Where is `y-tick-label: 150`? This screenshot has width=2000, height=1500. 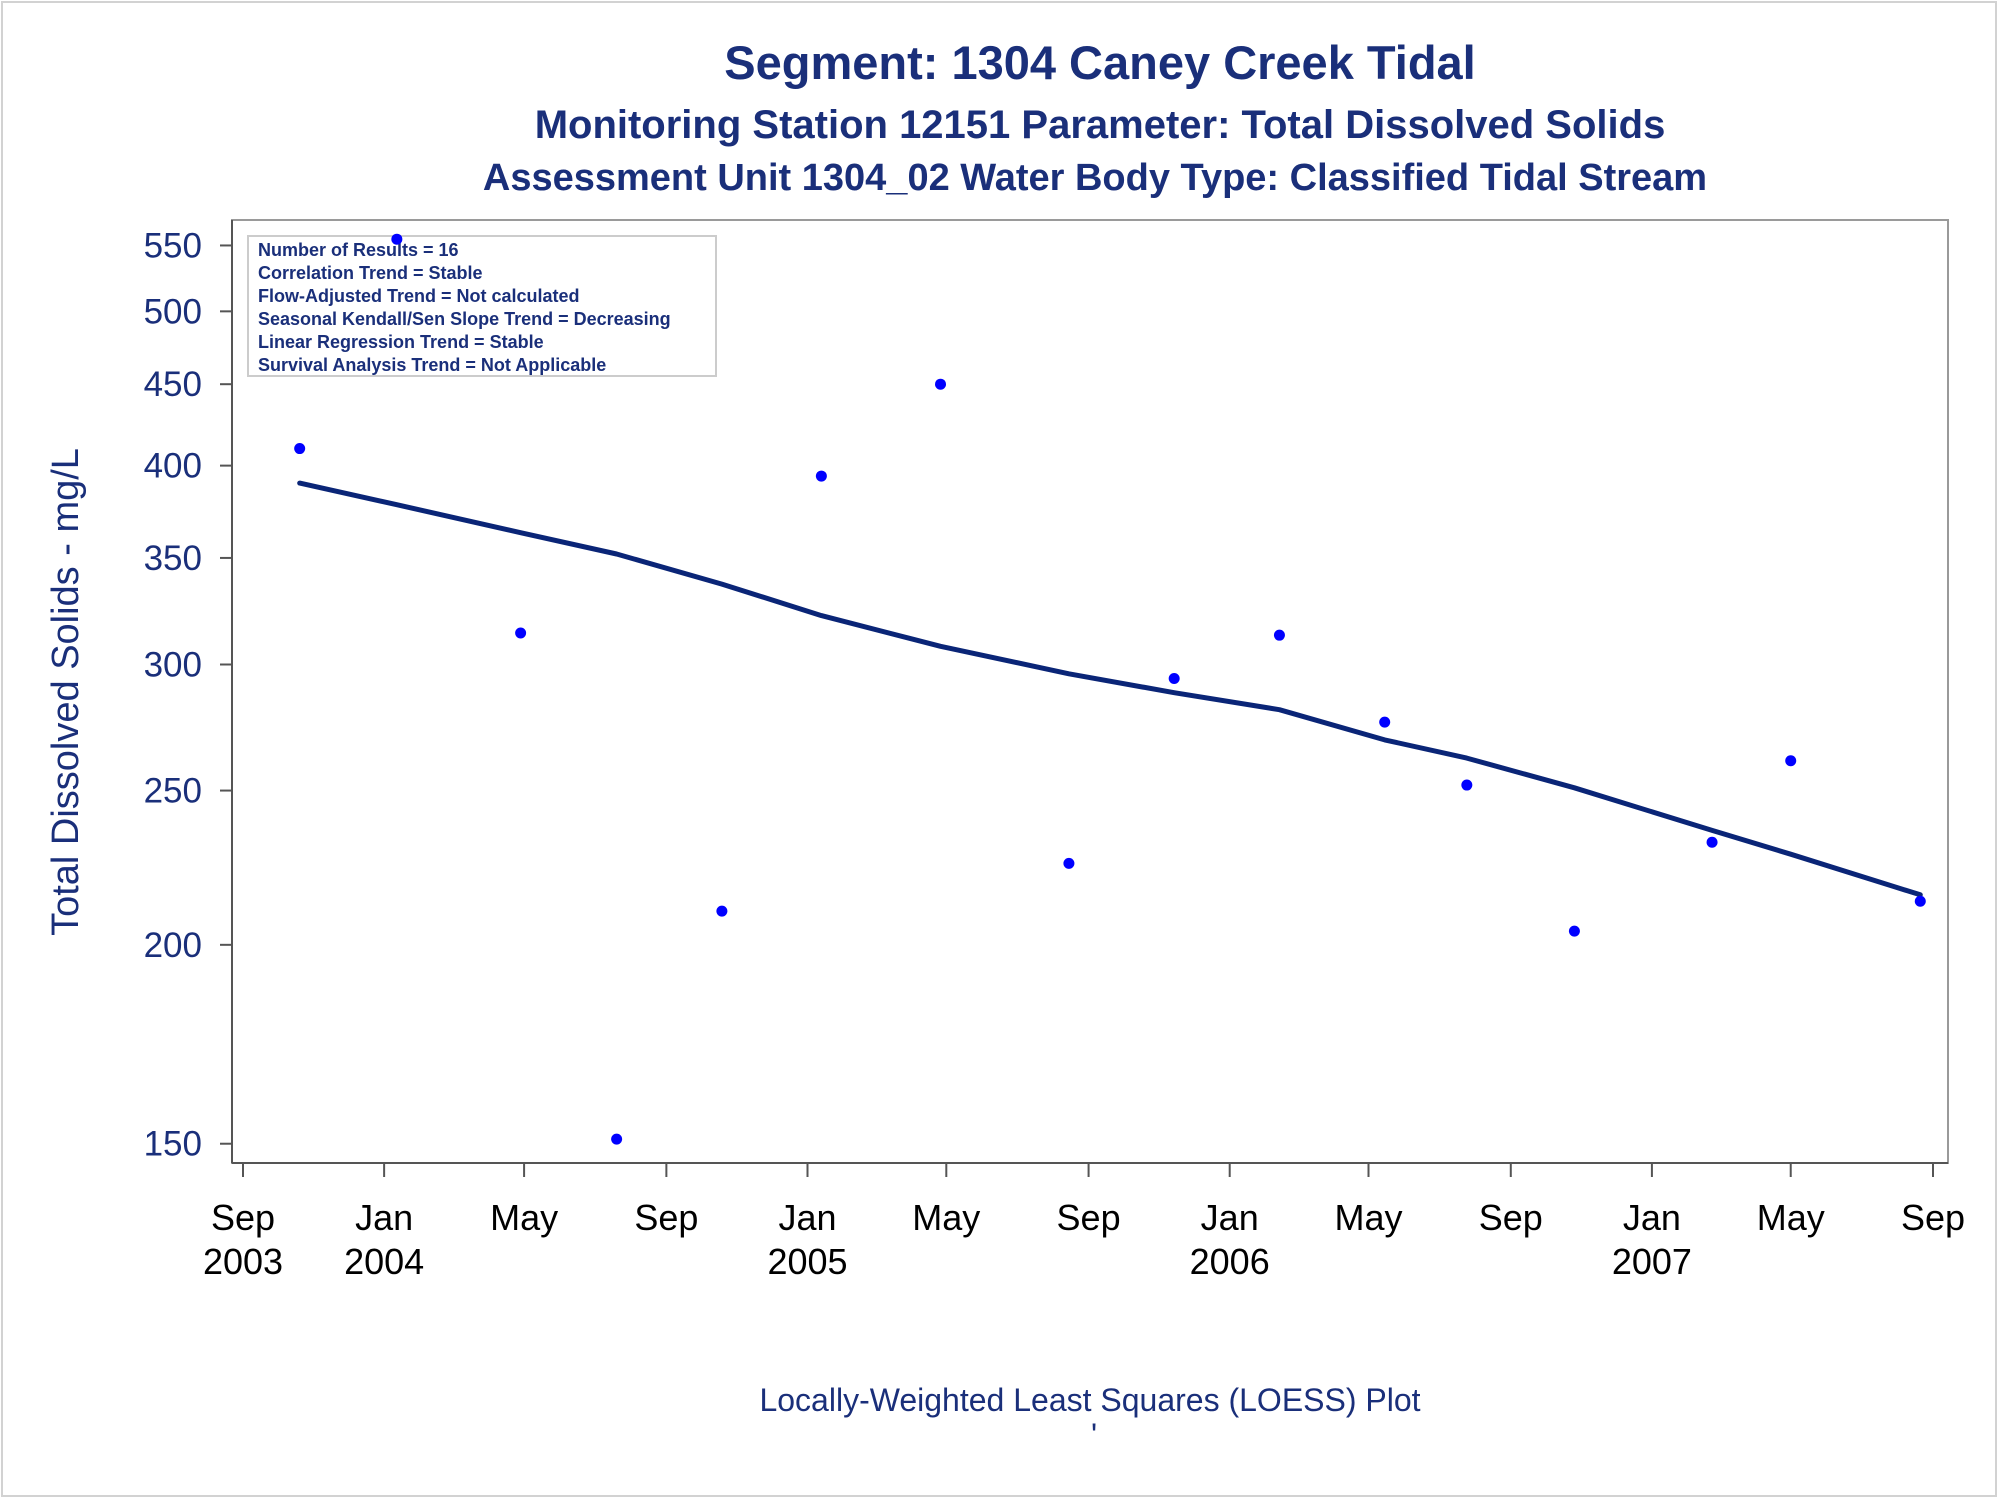 y-tick-label: 150 is located at coordinates (173, 1144).